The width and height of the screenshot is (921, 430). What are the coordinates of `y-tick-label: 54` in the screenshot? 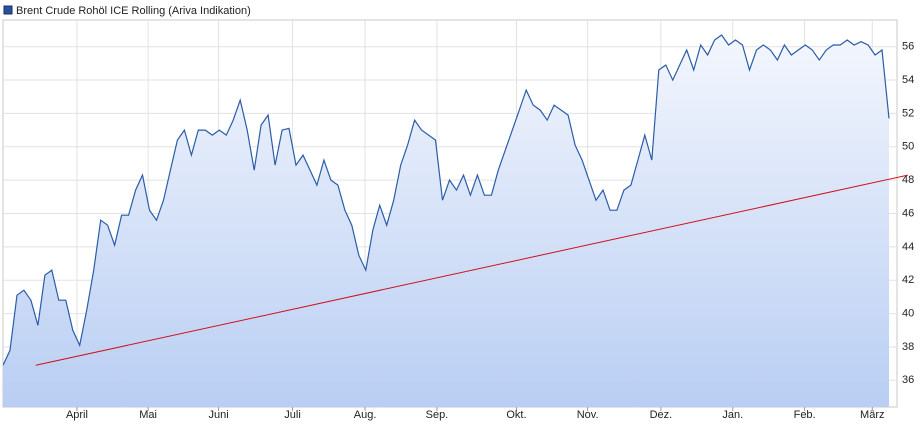 It's located at (908, 80).